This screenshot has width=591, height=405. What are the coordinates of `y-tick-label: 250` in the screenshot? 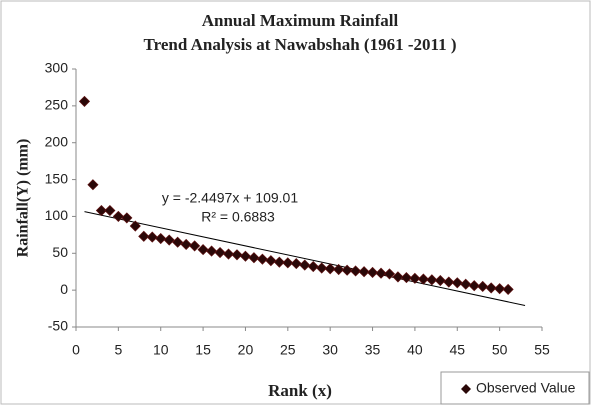 It's located at (57, 105).